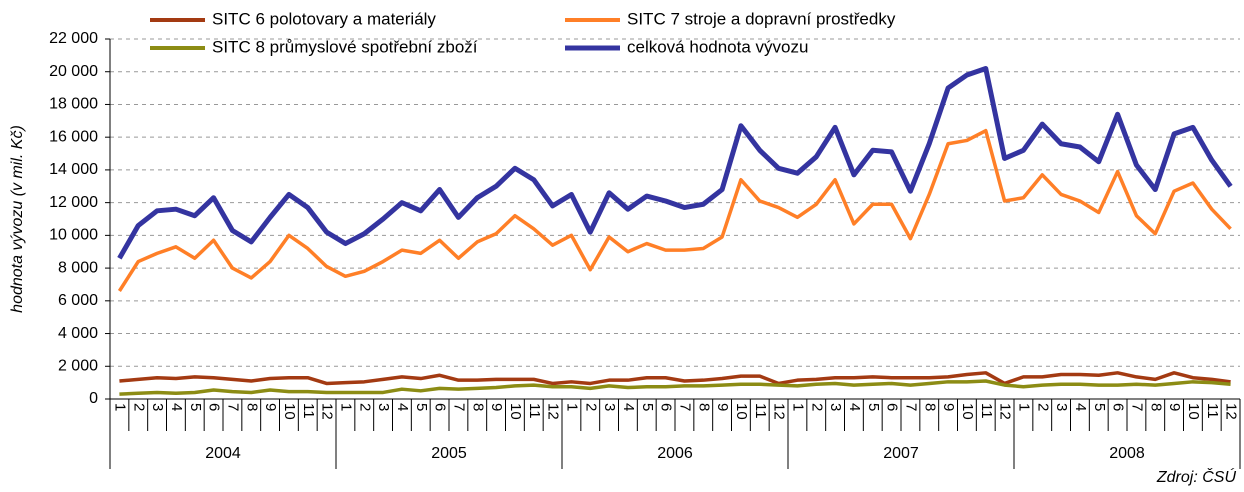 The image size is (1244, 492). Describe the element at coordinates (675, 453) in the screenshot. I see `x-group-label: 2006` at that location.